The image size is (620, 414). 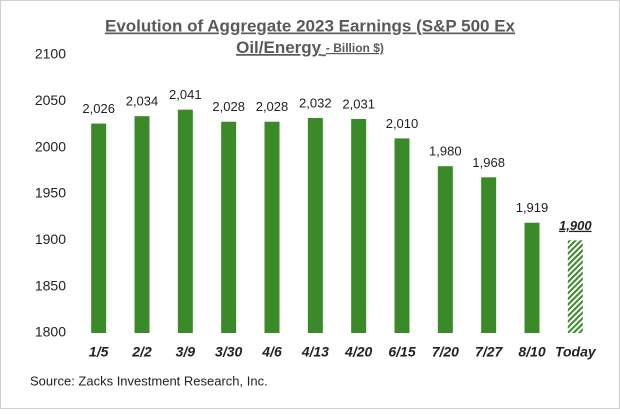 I want to click on x-tick-label: 4/13, so click(x=315, y=352).